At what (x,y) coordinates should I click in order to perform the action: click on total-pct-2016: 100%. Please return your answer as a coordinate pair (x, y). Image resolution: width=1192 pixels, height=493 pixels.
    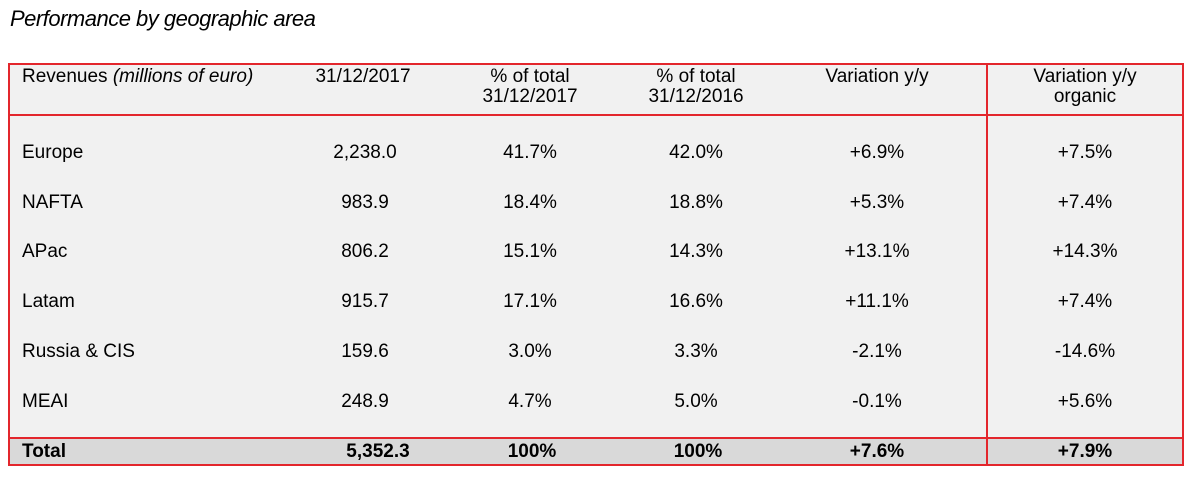
    Looking at the image, I should click on (698, 451).